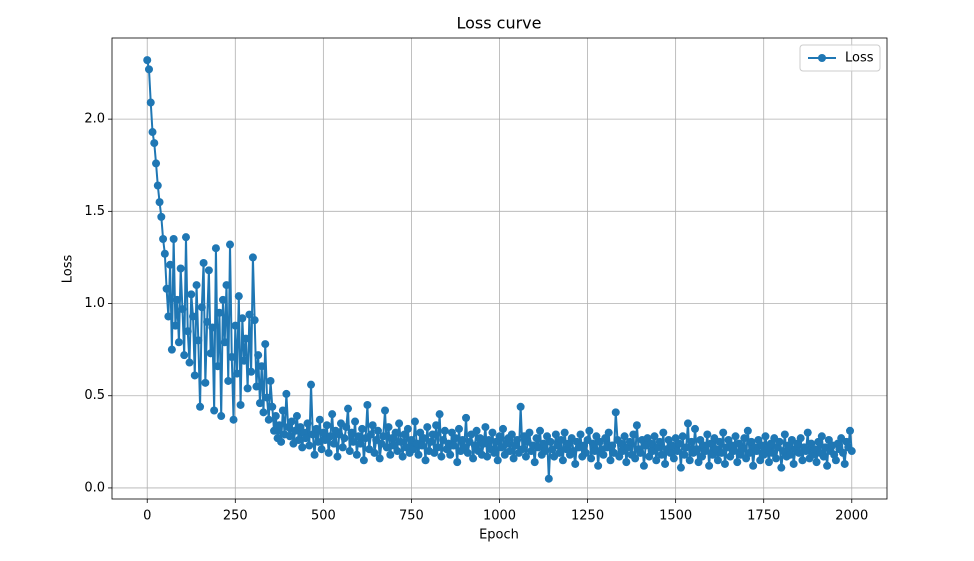 The height and width of the screenshot is (561, 974). Describe the element at coordinates (499, 535) in the screenshot. I see `x-axis-label: Epoch` at that location.